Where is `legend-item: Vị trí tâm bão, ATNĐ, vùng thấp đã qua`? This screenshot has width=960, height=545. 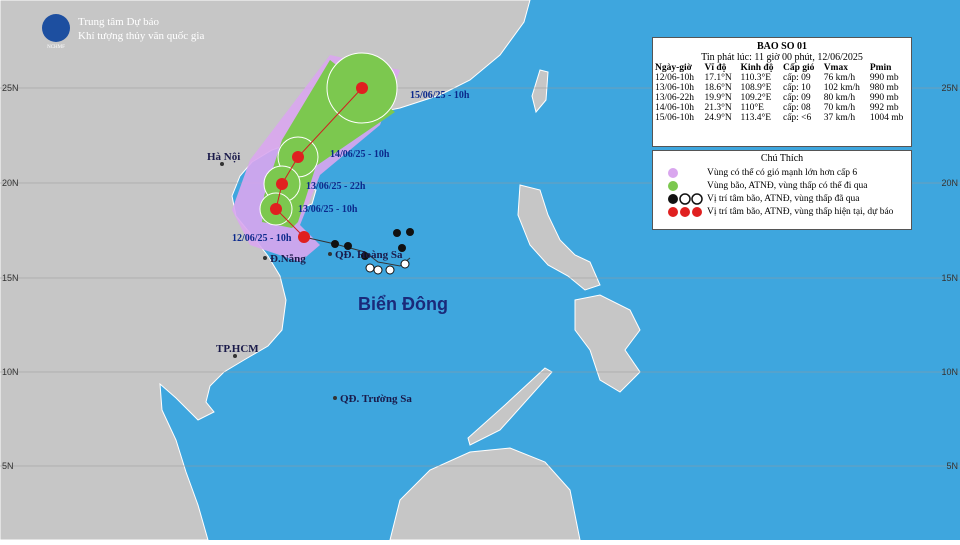 legend-item: Vị trí tâm bão, ATNĐ, vùng thấp đã qua is located at coordinates (782, 198).